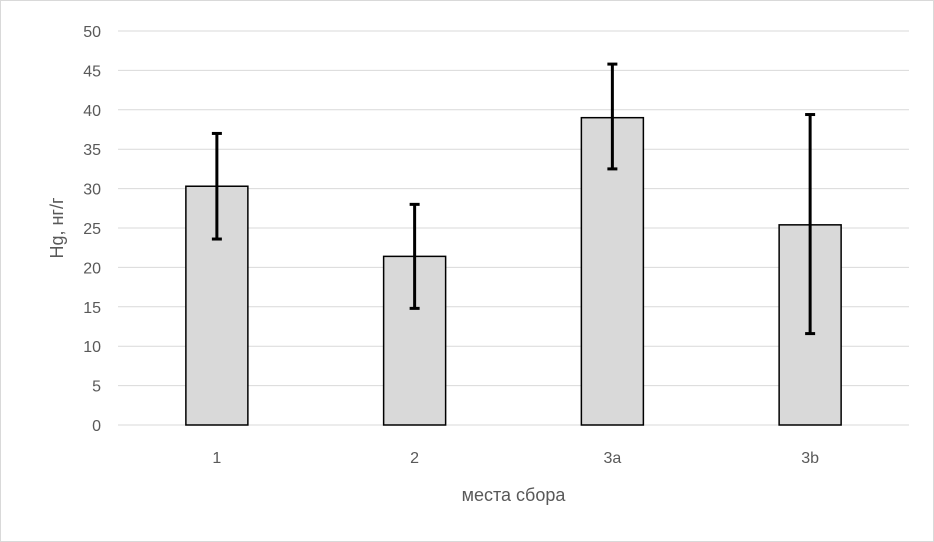 The width and height of the screenshot is (934, 542). What do you see at coordinates (514, 495) in the screenshot?
I see `x-axis-label: места сбора` at bounding box center [514, 495].